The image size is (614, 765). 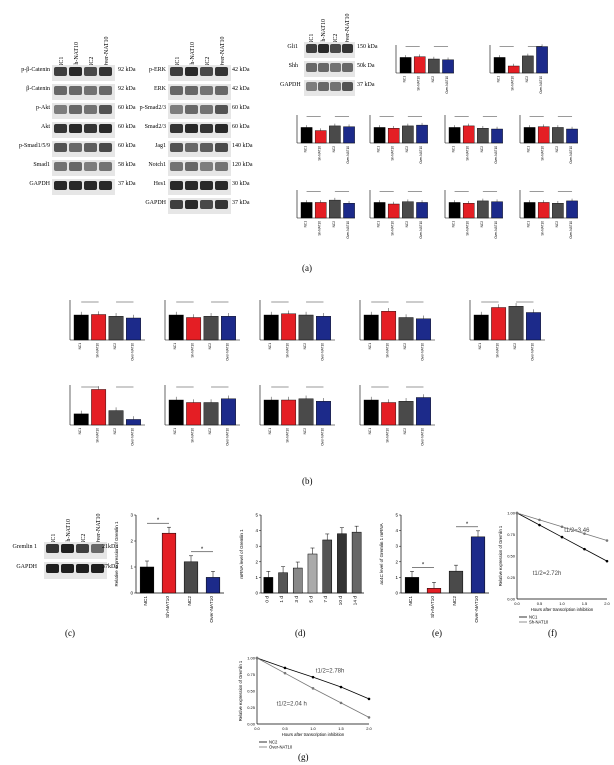 I want to click on kda-label: 140 kDa, so click(x=242, y=146).